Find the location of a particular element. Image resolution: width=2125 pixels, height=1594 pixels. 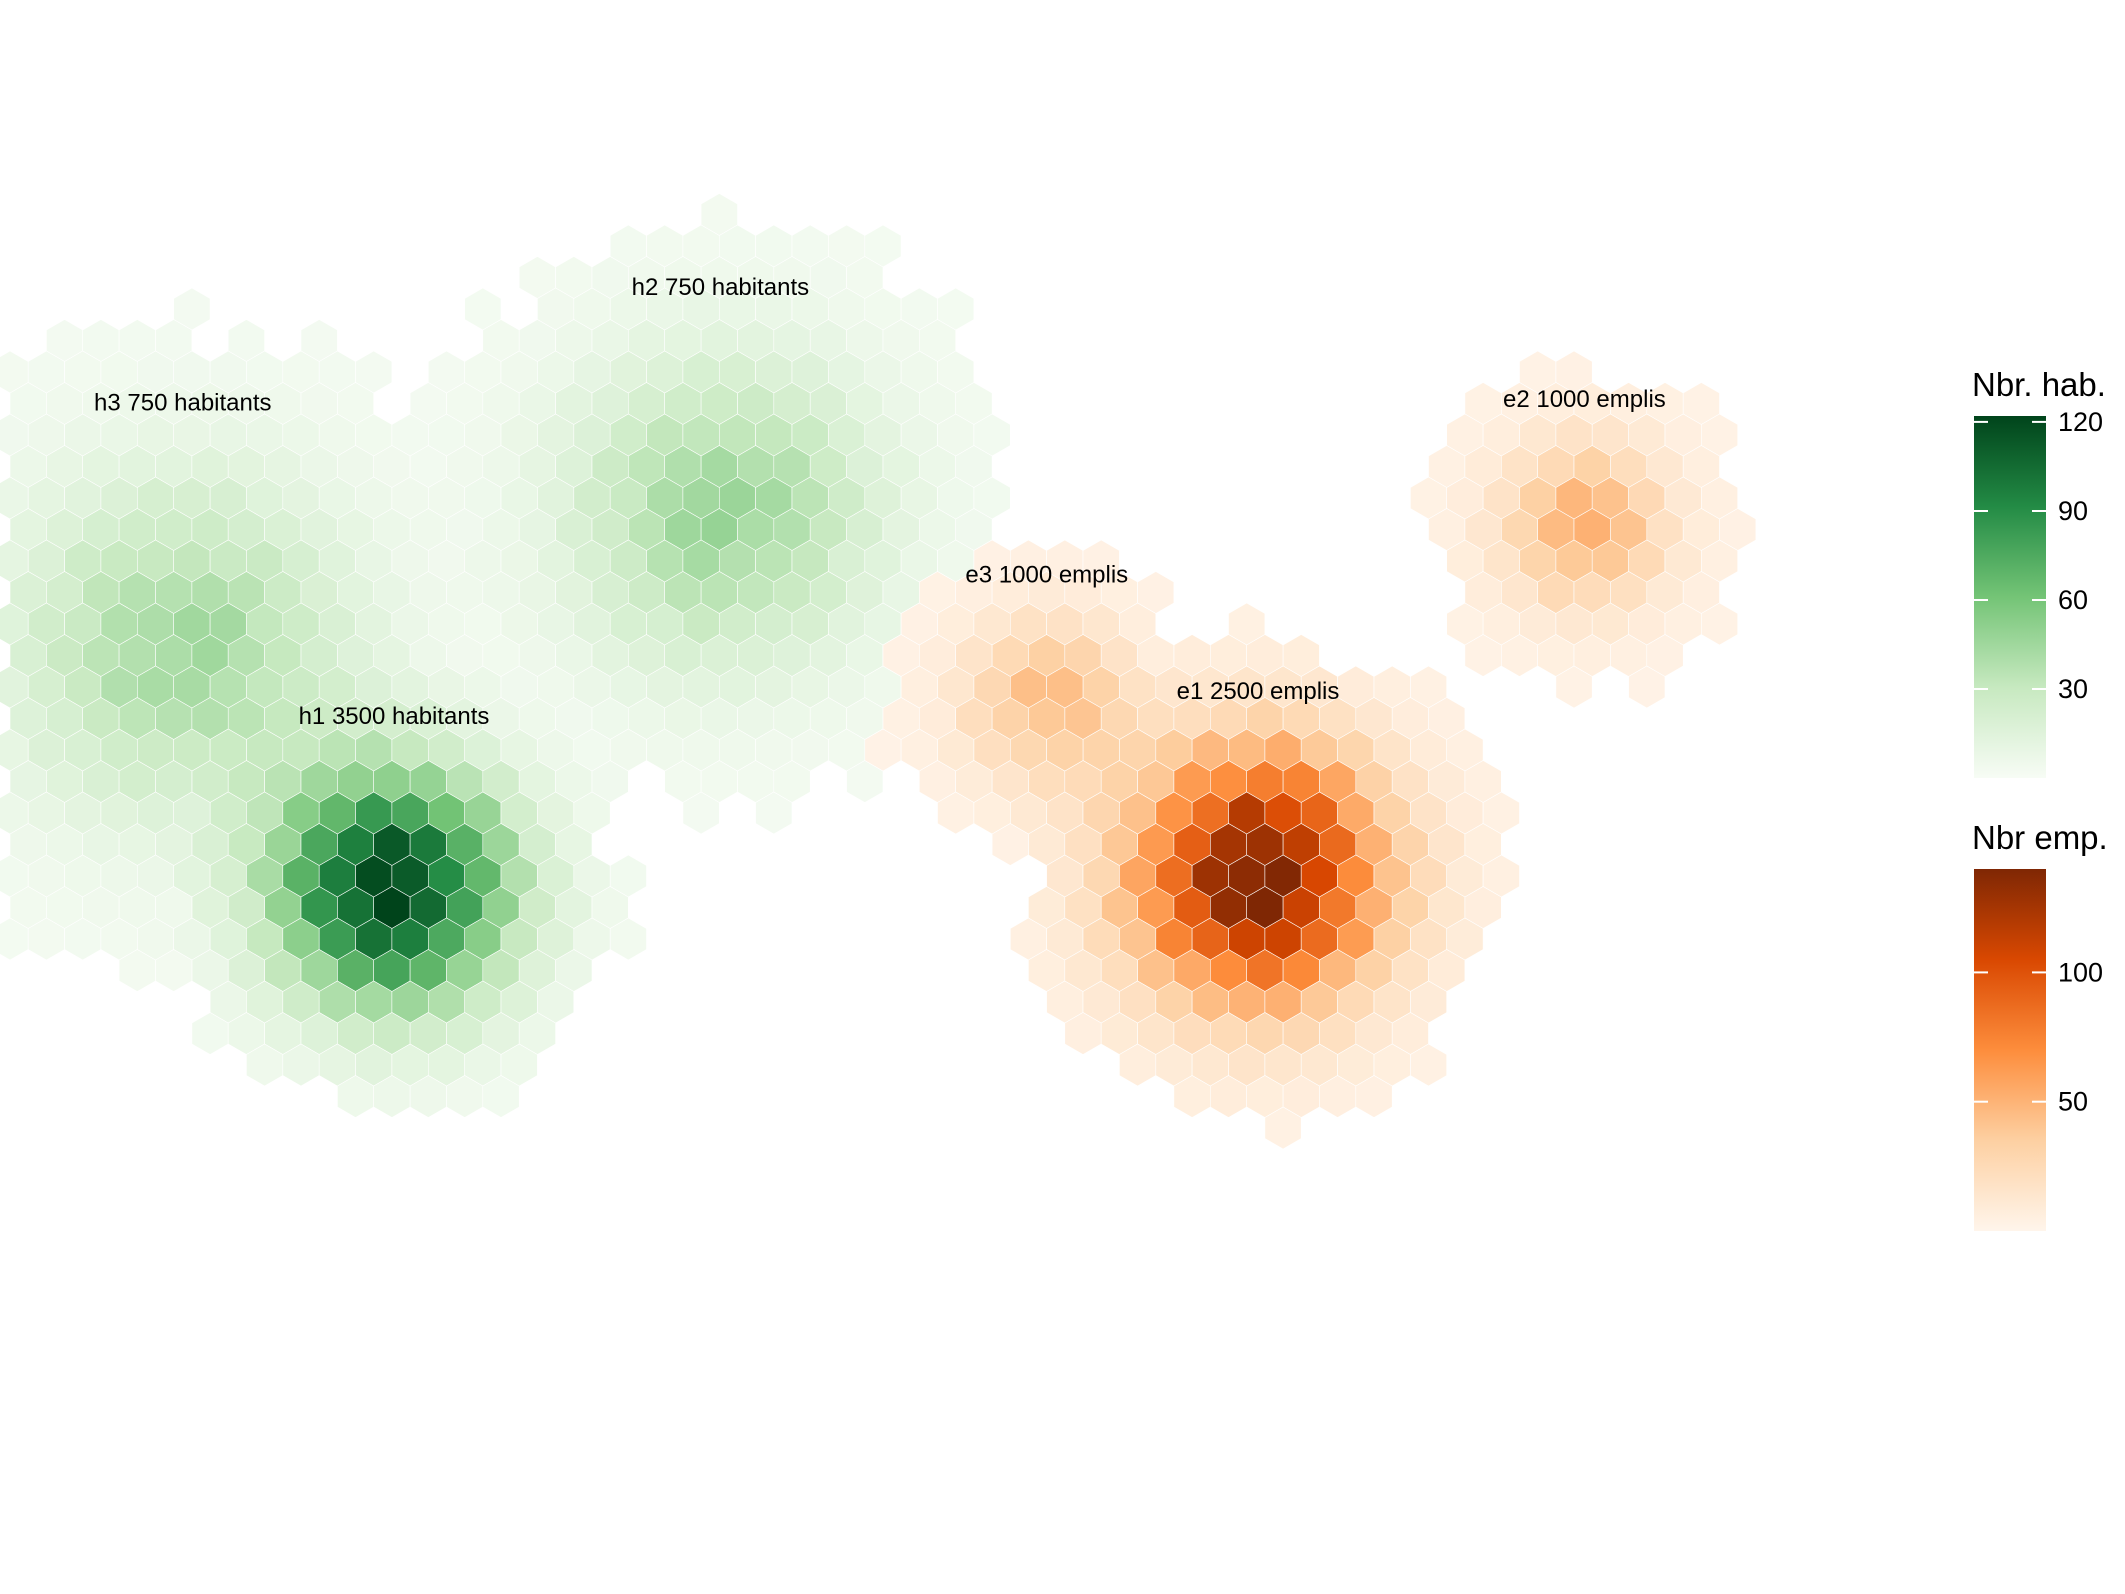

colorbar-emplois is located at coordinates (2010, 1050).